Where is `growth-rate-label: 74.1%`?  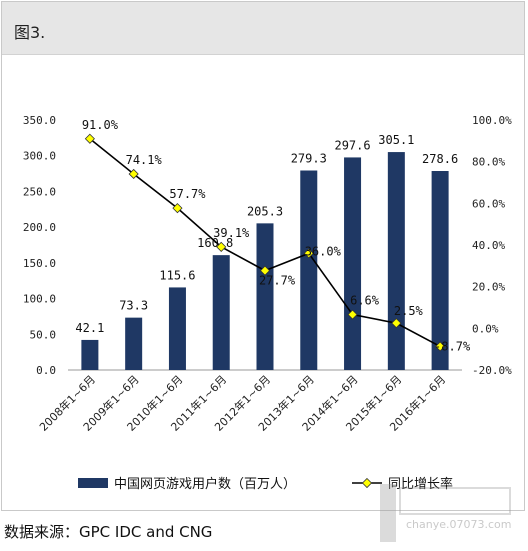 growth-rate-label: 74.1% is located at coordinates (144, 160).